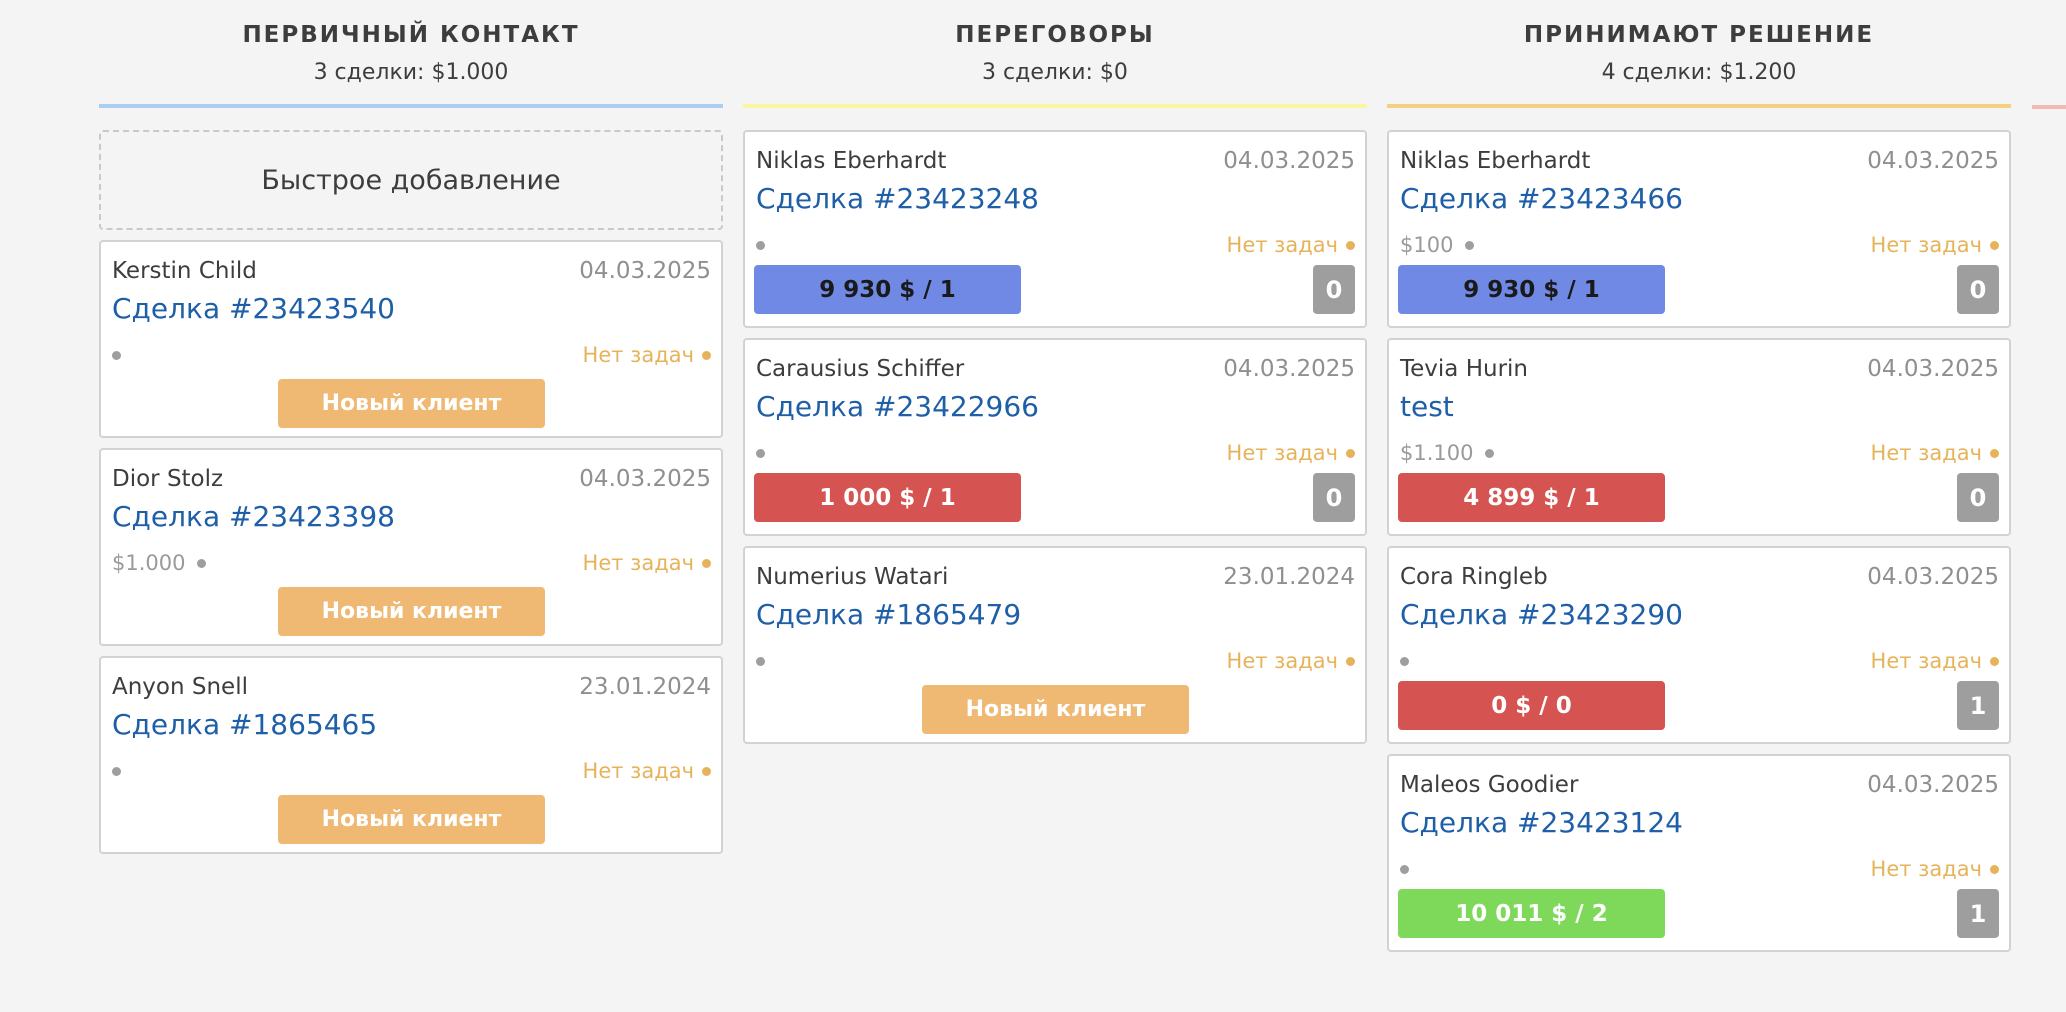 The width and height of the screenshot is (2066, 1012). What do you see at coordinates (897, 198) in the screenshot?
I see `card-deal-link: Сделка #23423248` at bounding box center [897, 198].